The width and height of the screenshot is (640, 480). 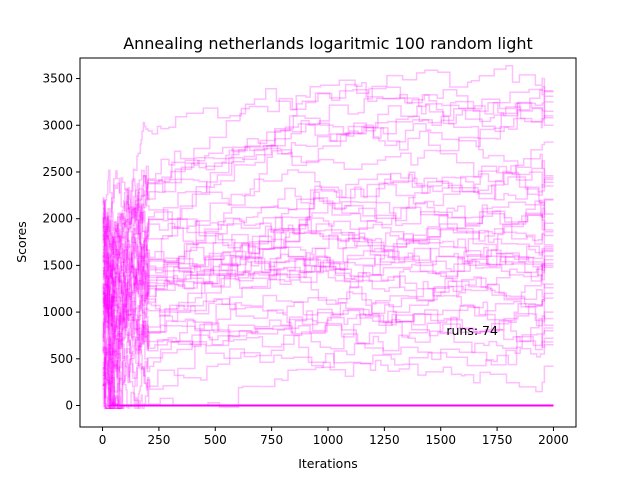 What do you see at coordinates (61, 242) in the screenshot?
I see `y-axis: 0 500 1000 1500 2000 2500 3000 3500` at bounding box center [61, 242].